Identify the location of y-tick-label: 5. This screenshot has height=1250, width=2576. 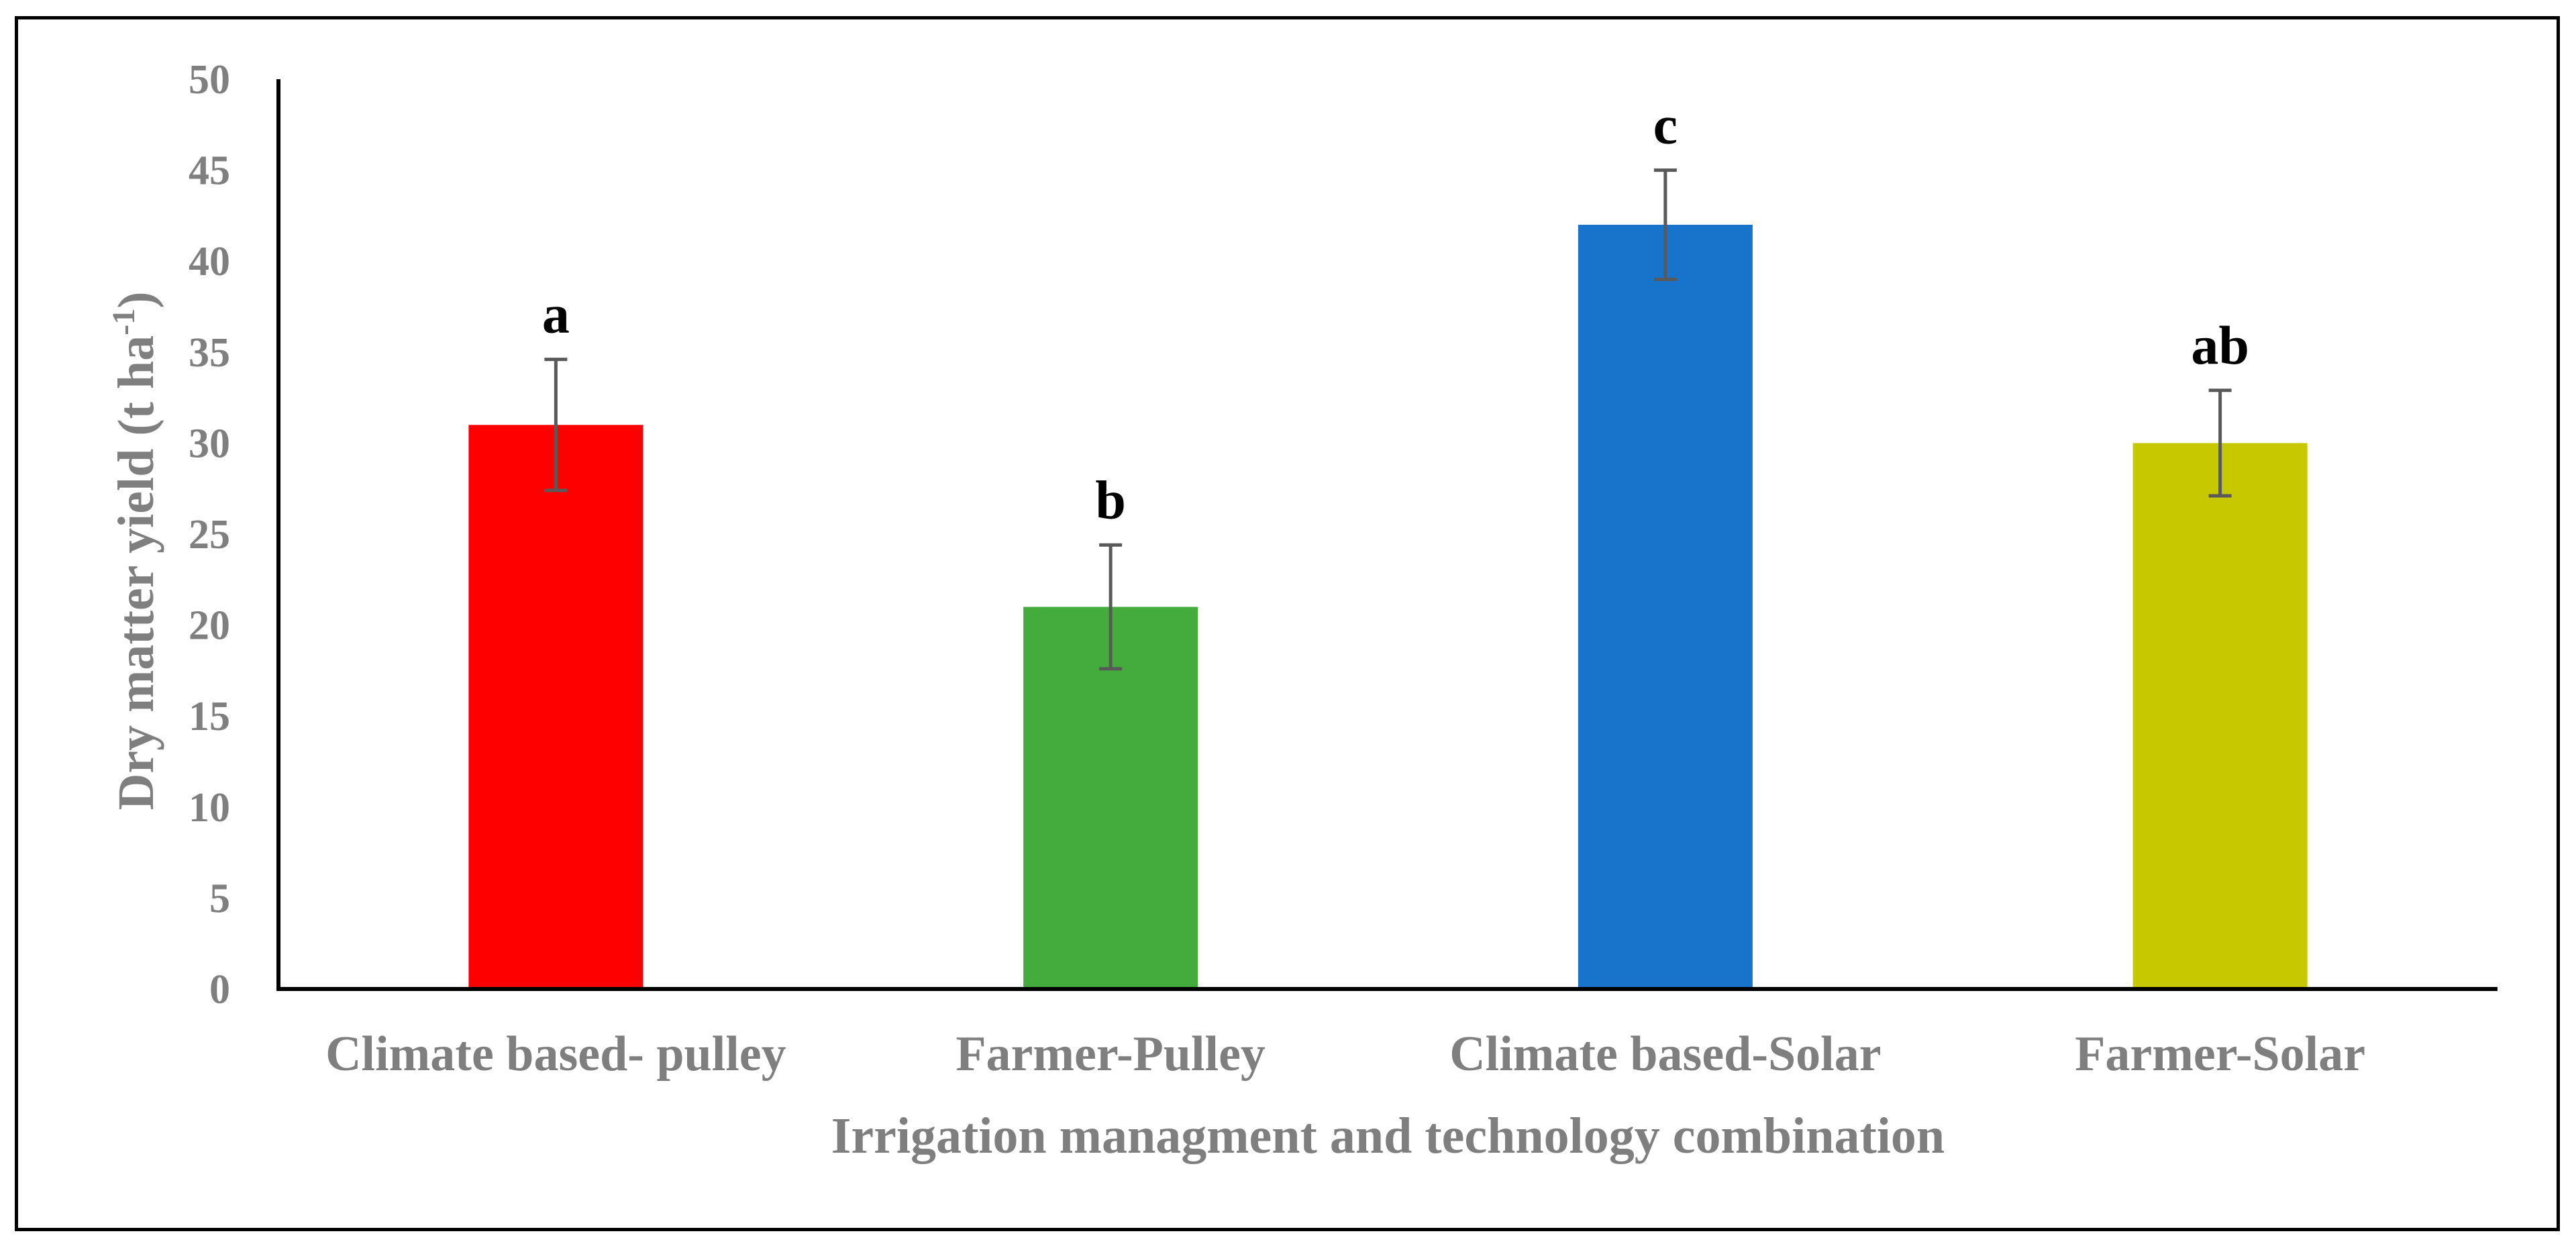
(219, 898).